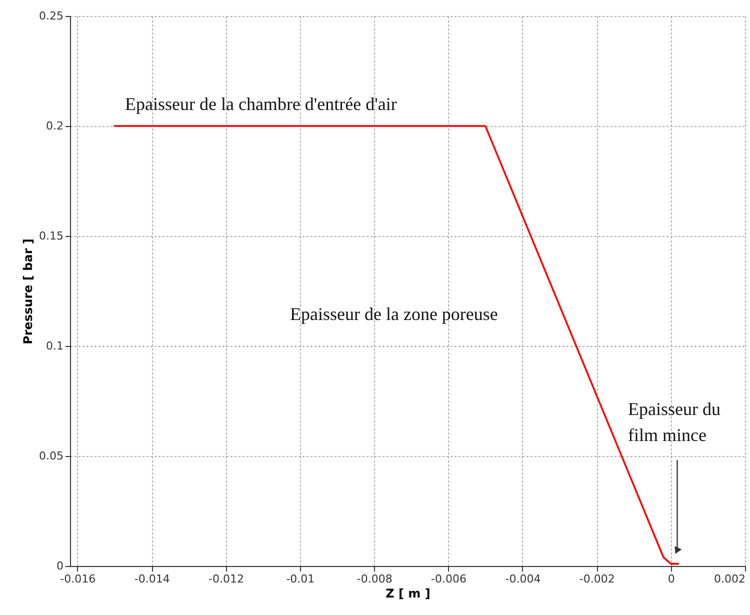  I want to click on x-tick-label: -0.012, so click(226, 579).